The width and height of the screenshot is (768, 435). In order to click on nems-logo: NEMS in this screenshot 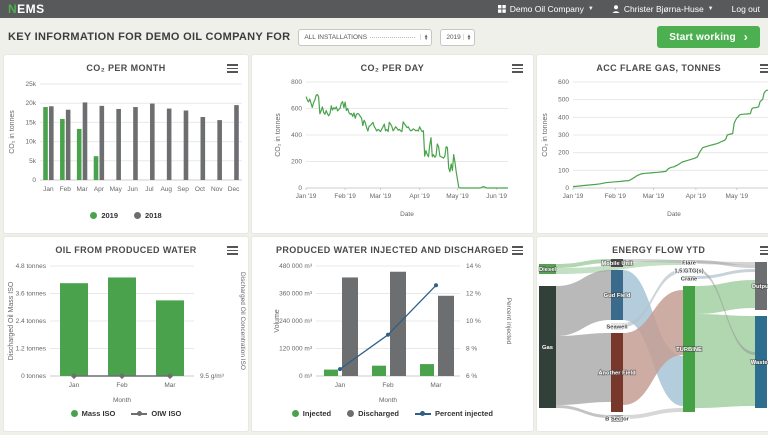, I will do `click(26, 9)`.